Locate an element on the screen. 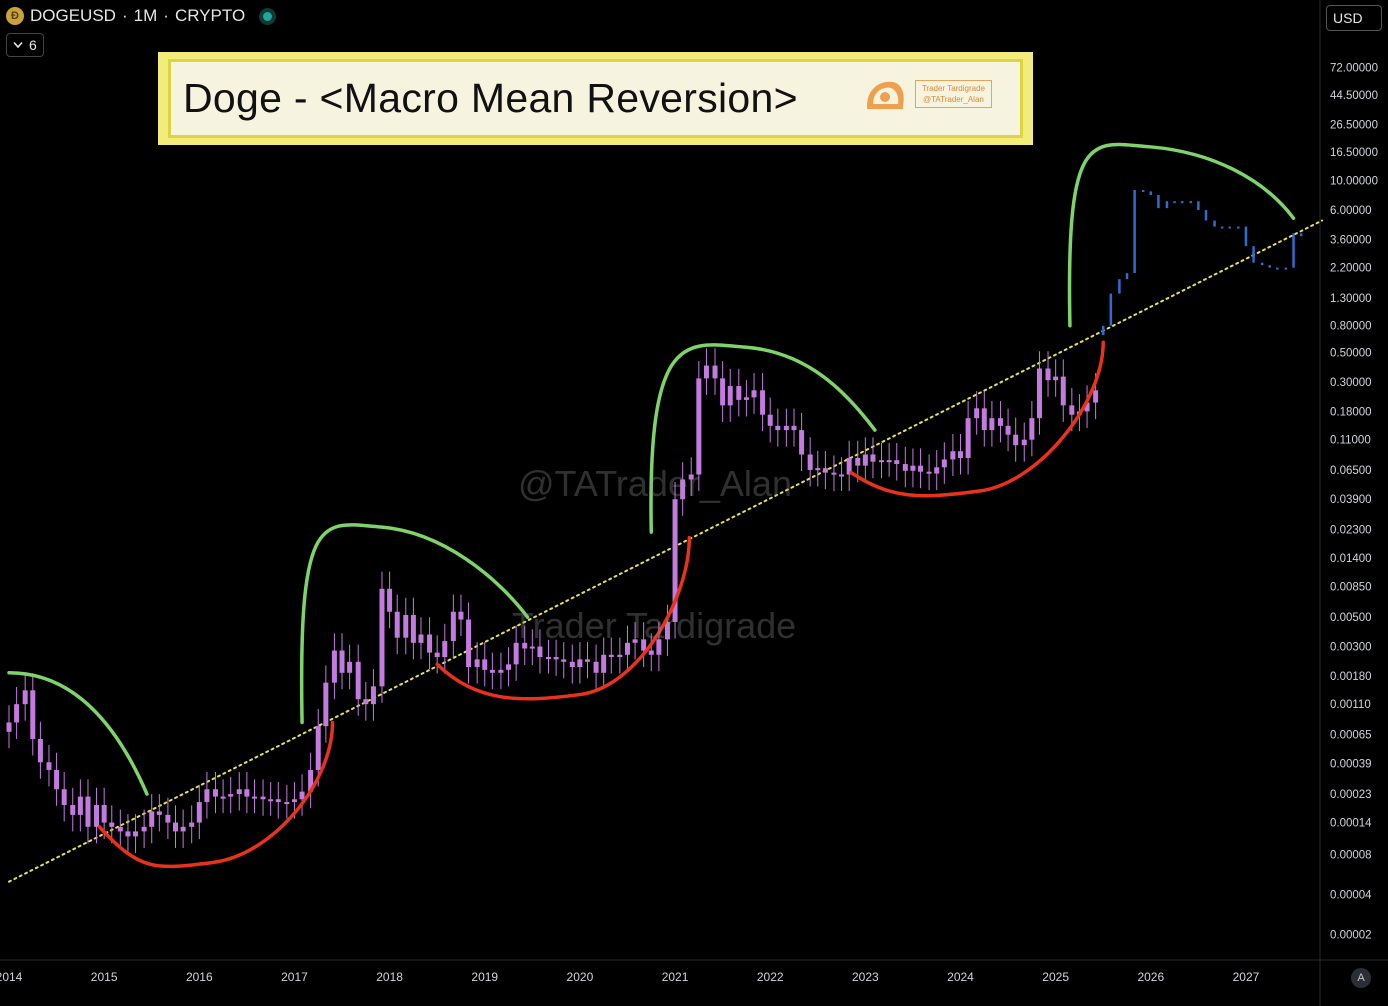 The height and width of the screenshot is (1006, 1388). logo-line-2: @TATrader_Alan is located at coordinates (953, 99).